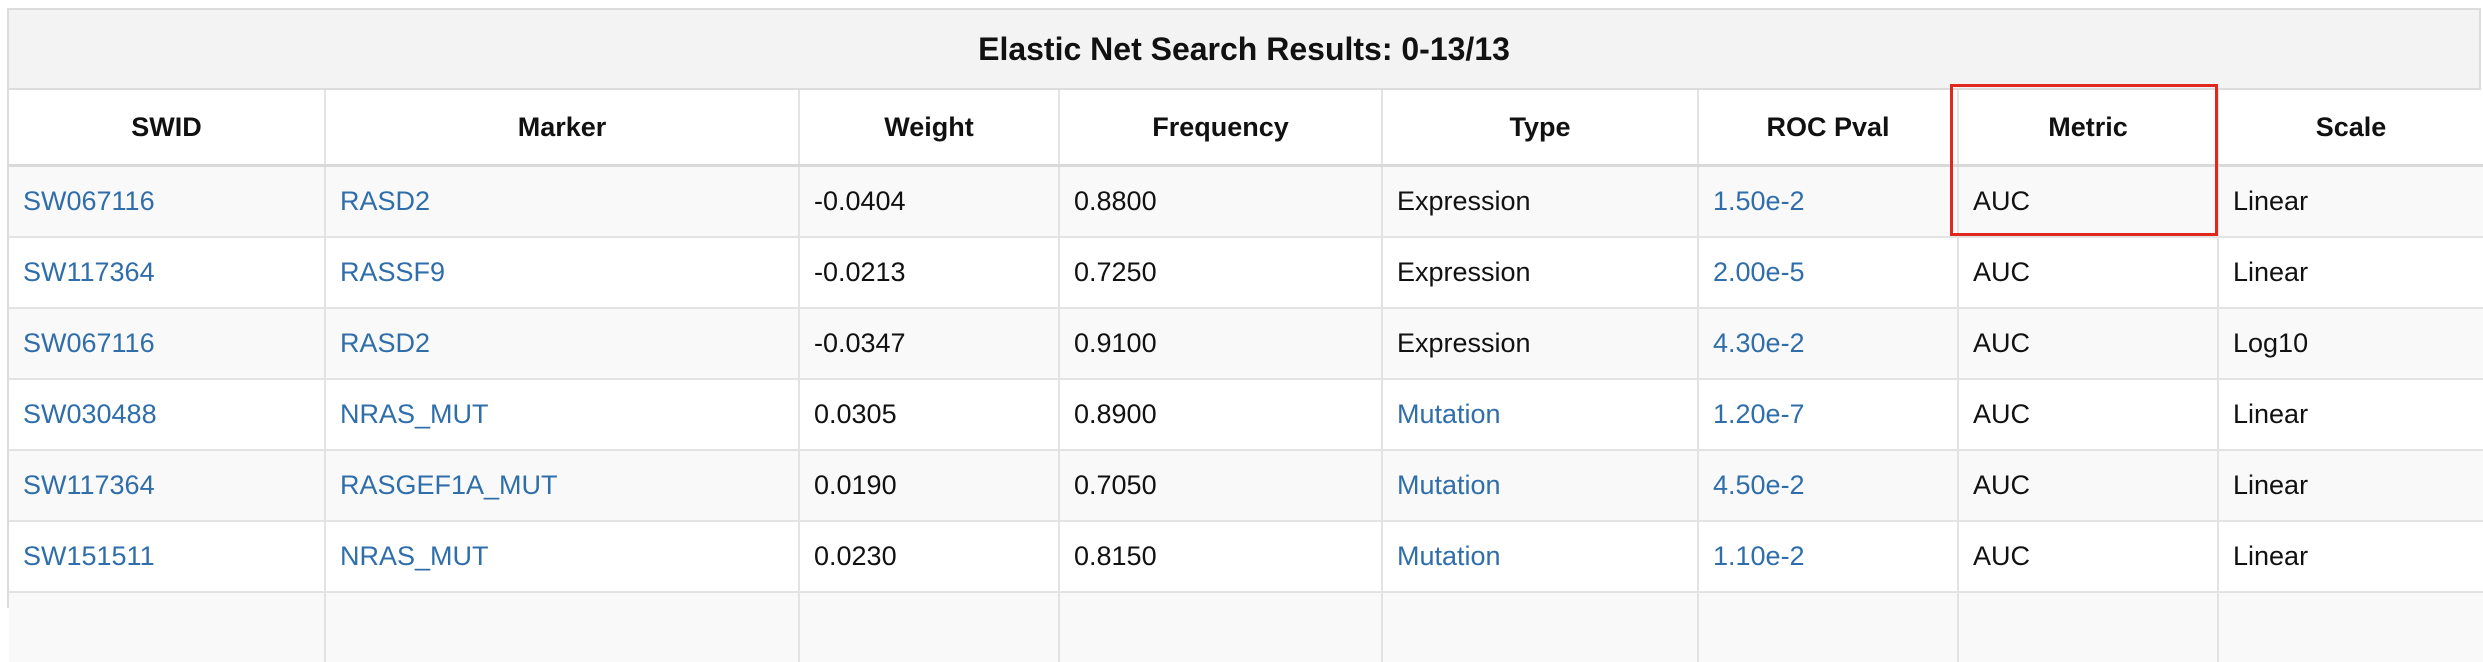  What do you see at coordinates (562, 272) in the screenshot?
I see `table-cell-marker: RASSF9` at bounding box center [562, 272].